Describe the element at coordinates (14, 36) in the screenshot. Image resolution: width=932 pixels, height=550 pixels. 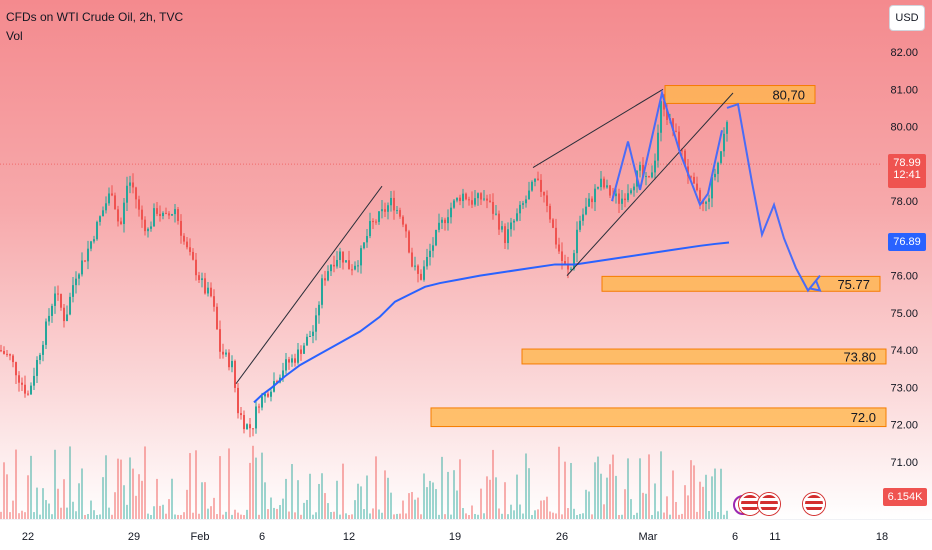
I see `indicator-label: Vol` at that location.